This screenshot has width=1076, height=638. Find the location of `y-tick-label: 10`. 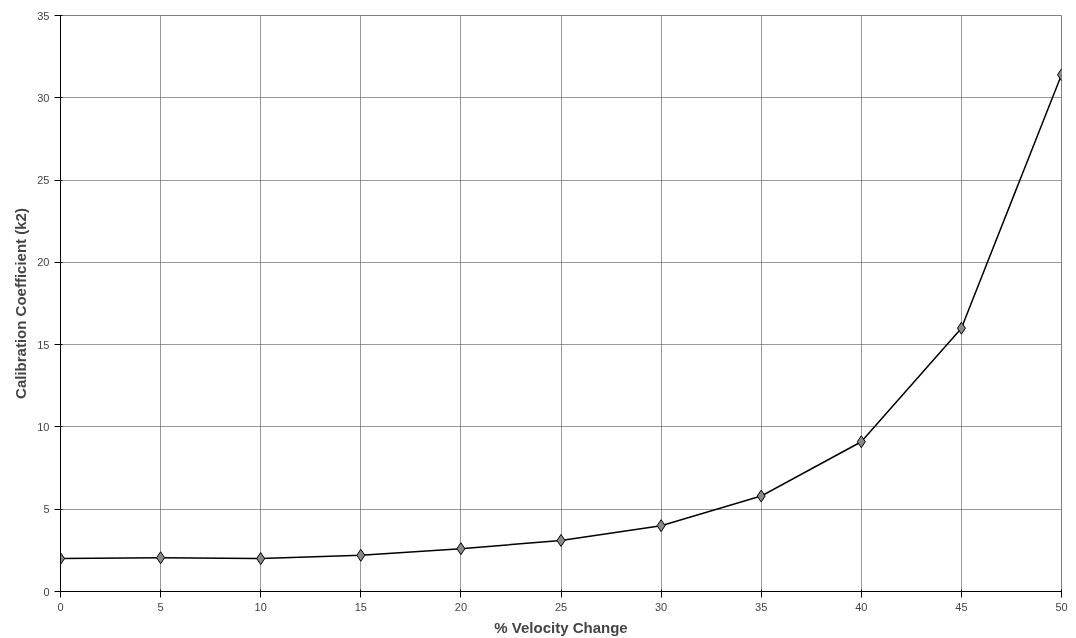

y-tick-label: 10 is located at coordinates (43, 426).